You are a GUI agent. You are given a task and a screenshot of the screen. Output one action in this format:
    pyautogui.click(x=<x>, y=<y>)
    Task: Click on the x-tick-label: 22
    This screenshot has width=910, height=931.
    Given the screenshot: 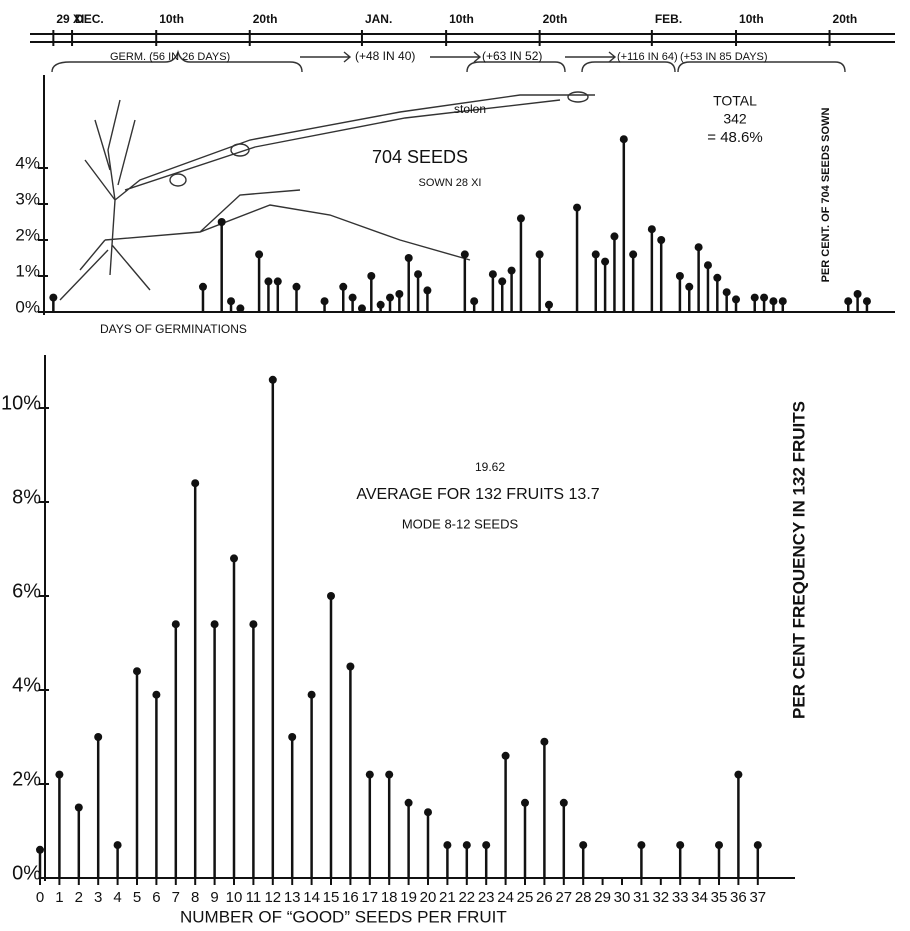 What is the action you would take?
    pyautogui.click(x=466, y=897)
    